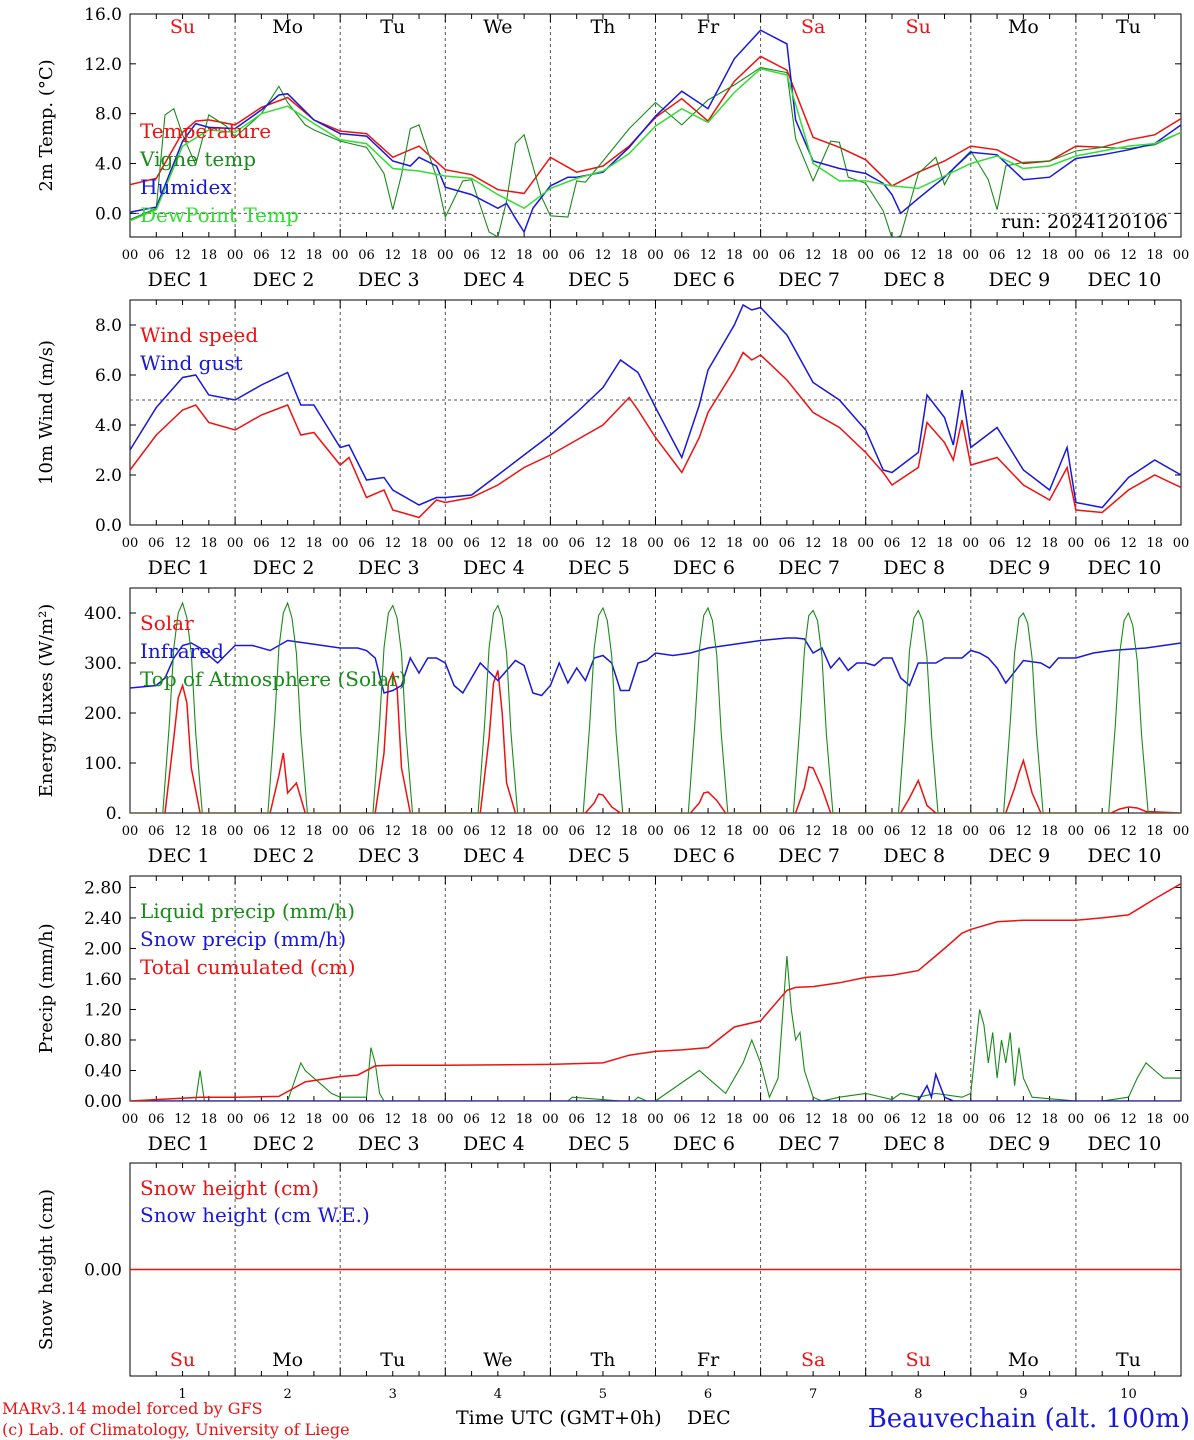 This screenshot has height=1440, width=1194. What do you see at coordinates (103, 888) in the screenshot?
I see `y-tick-label: 2.80` at bounding box center [103, 888].